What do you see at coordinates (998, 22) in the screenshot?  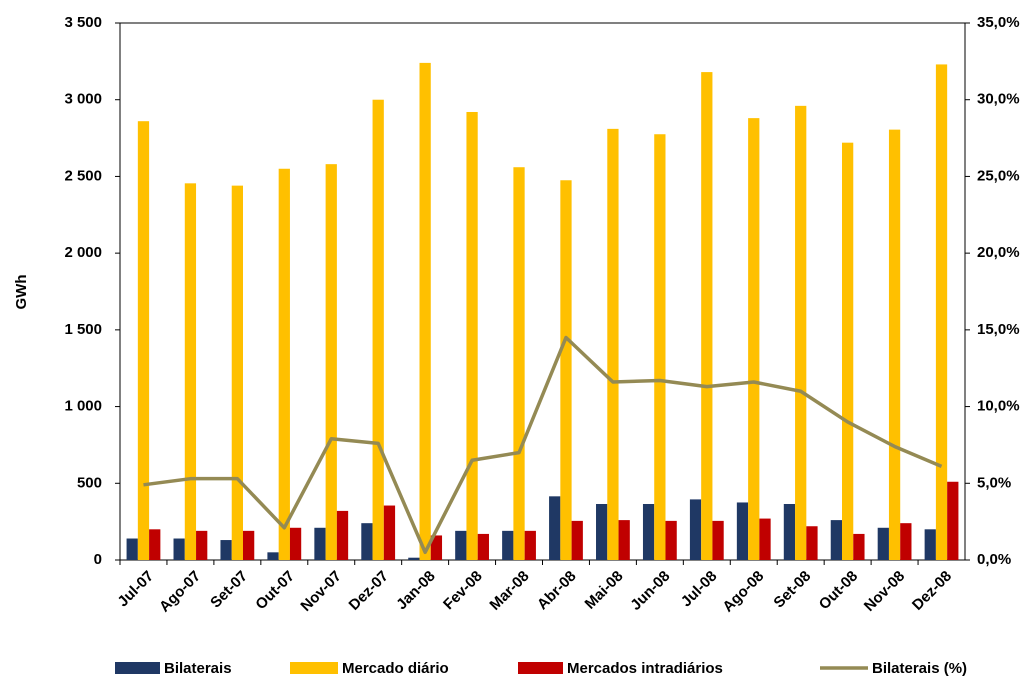 I see `y2-tick-label: 35,0%` at bounding box center [998, 22].